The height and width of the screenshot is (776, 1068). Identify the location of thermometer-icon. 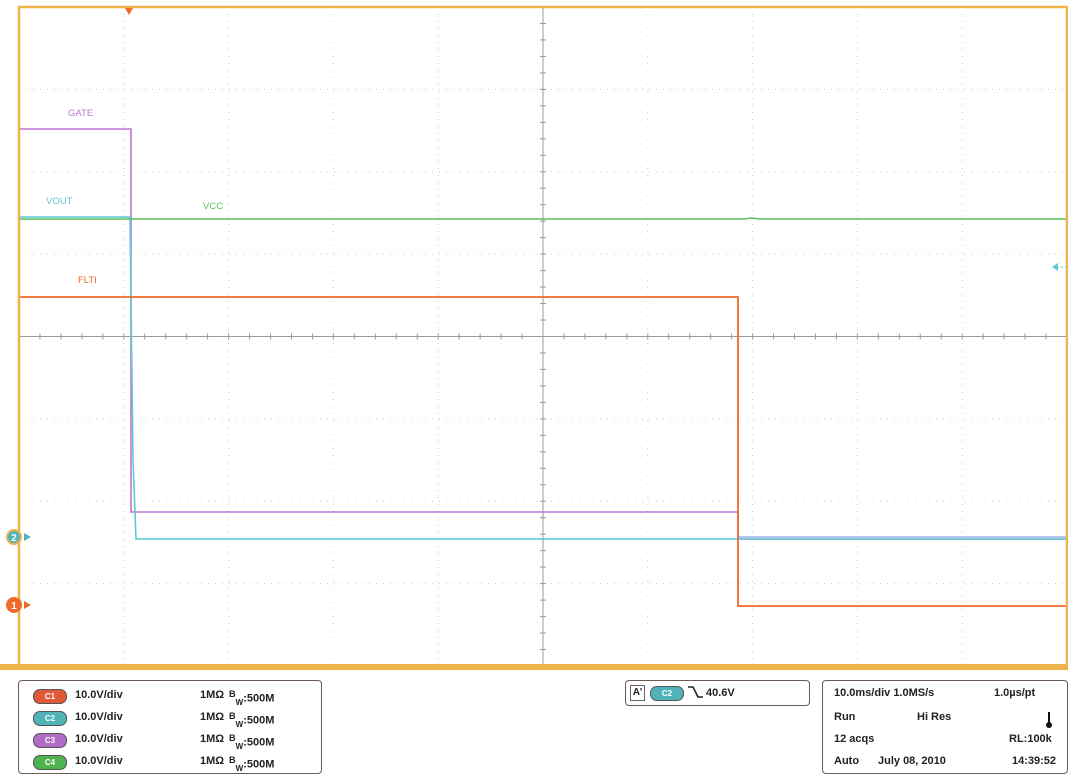
(1049, 721).